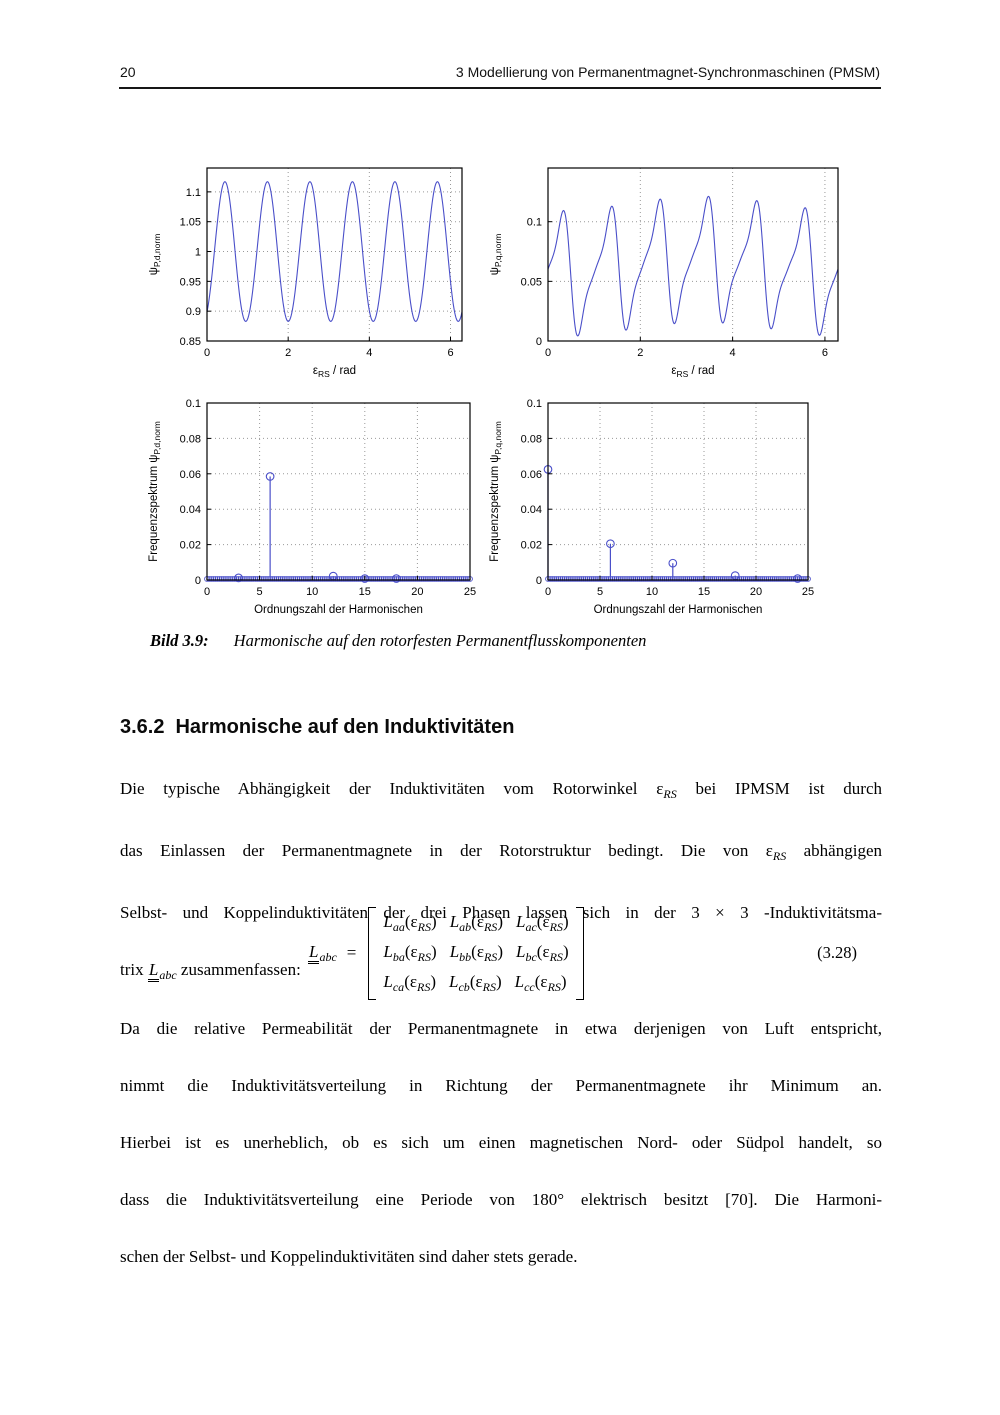  I want to click on x-tick-label: 15, so click(704, 592).